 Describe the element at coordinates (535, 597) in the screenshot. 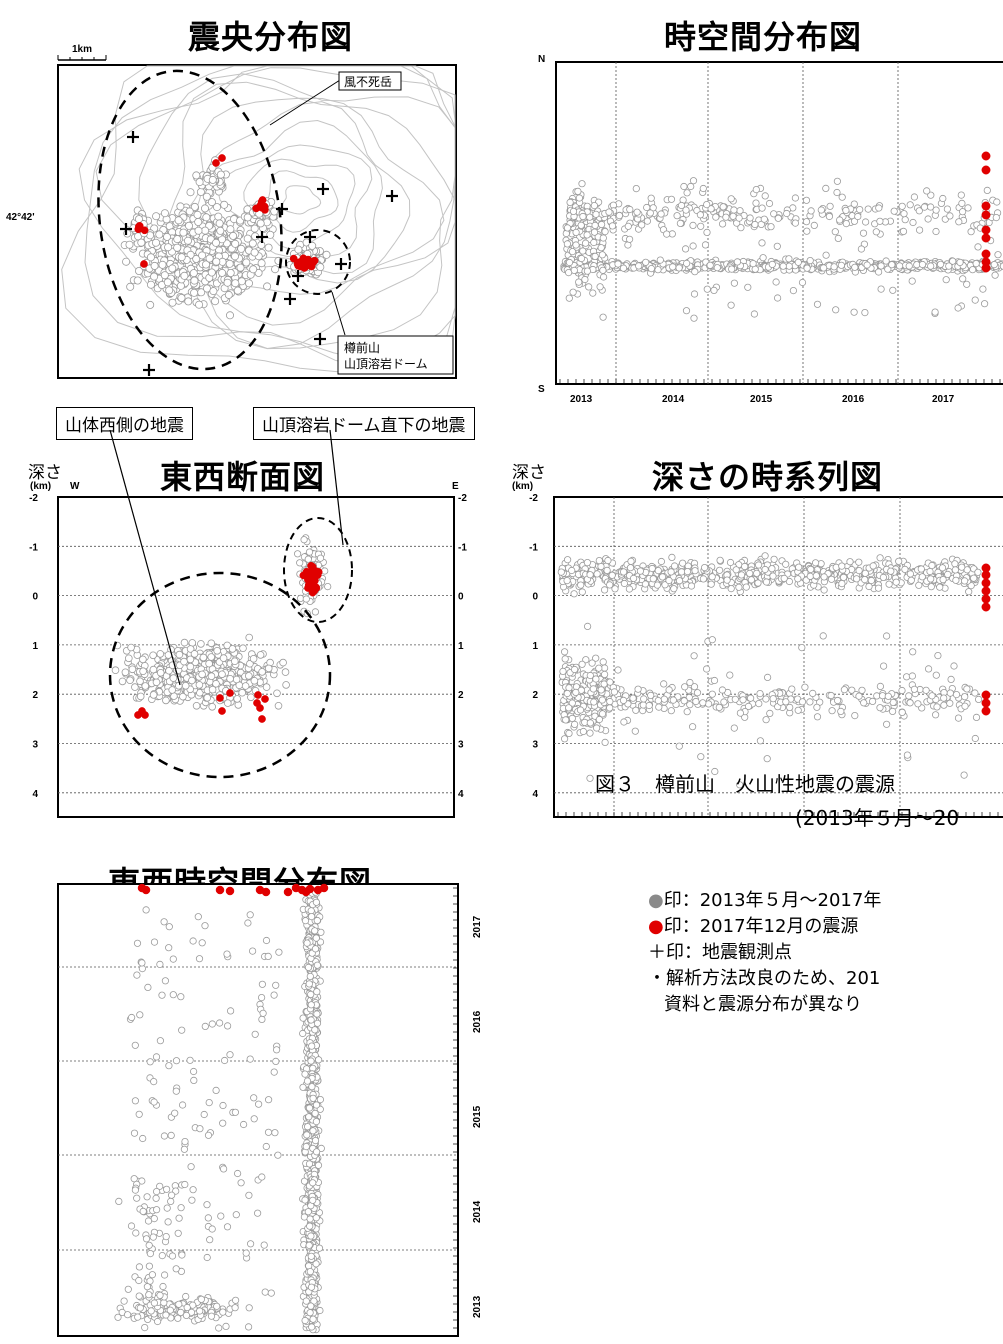

I see `ytick-label: 0` at that location.